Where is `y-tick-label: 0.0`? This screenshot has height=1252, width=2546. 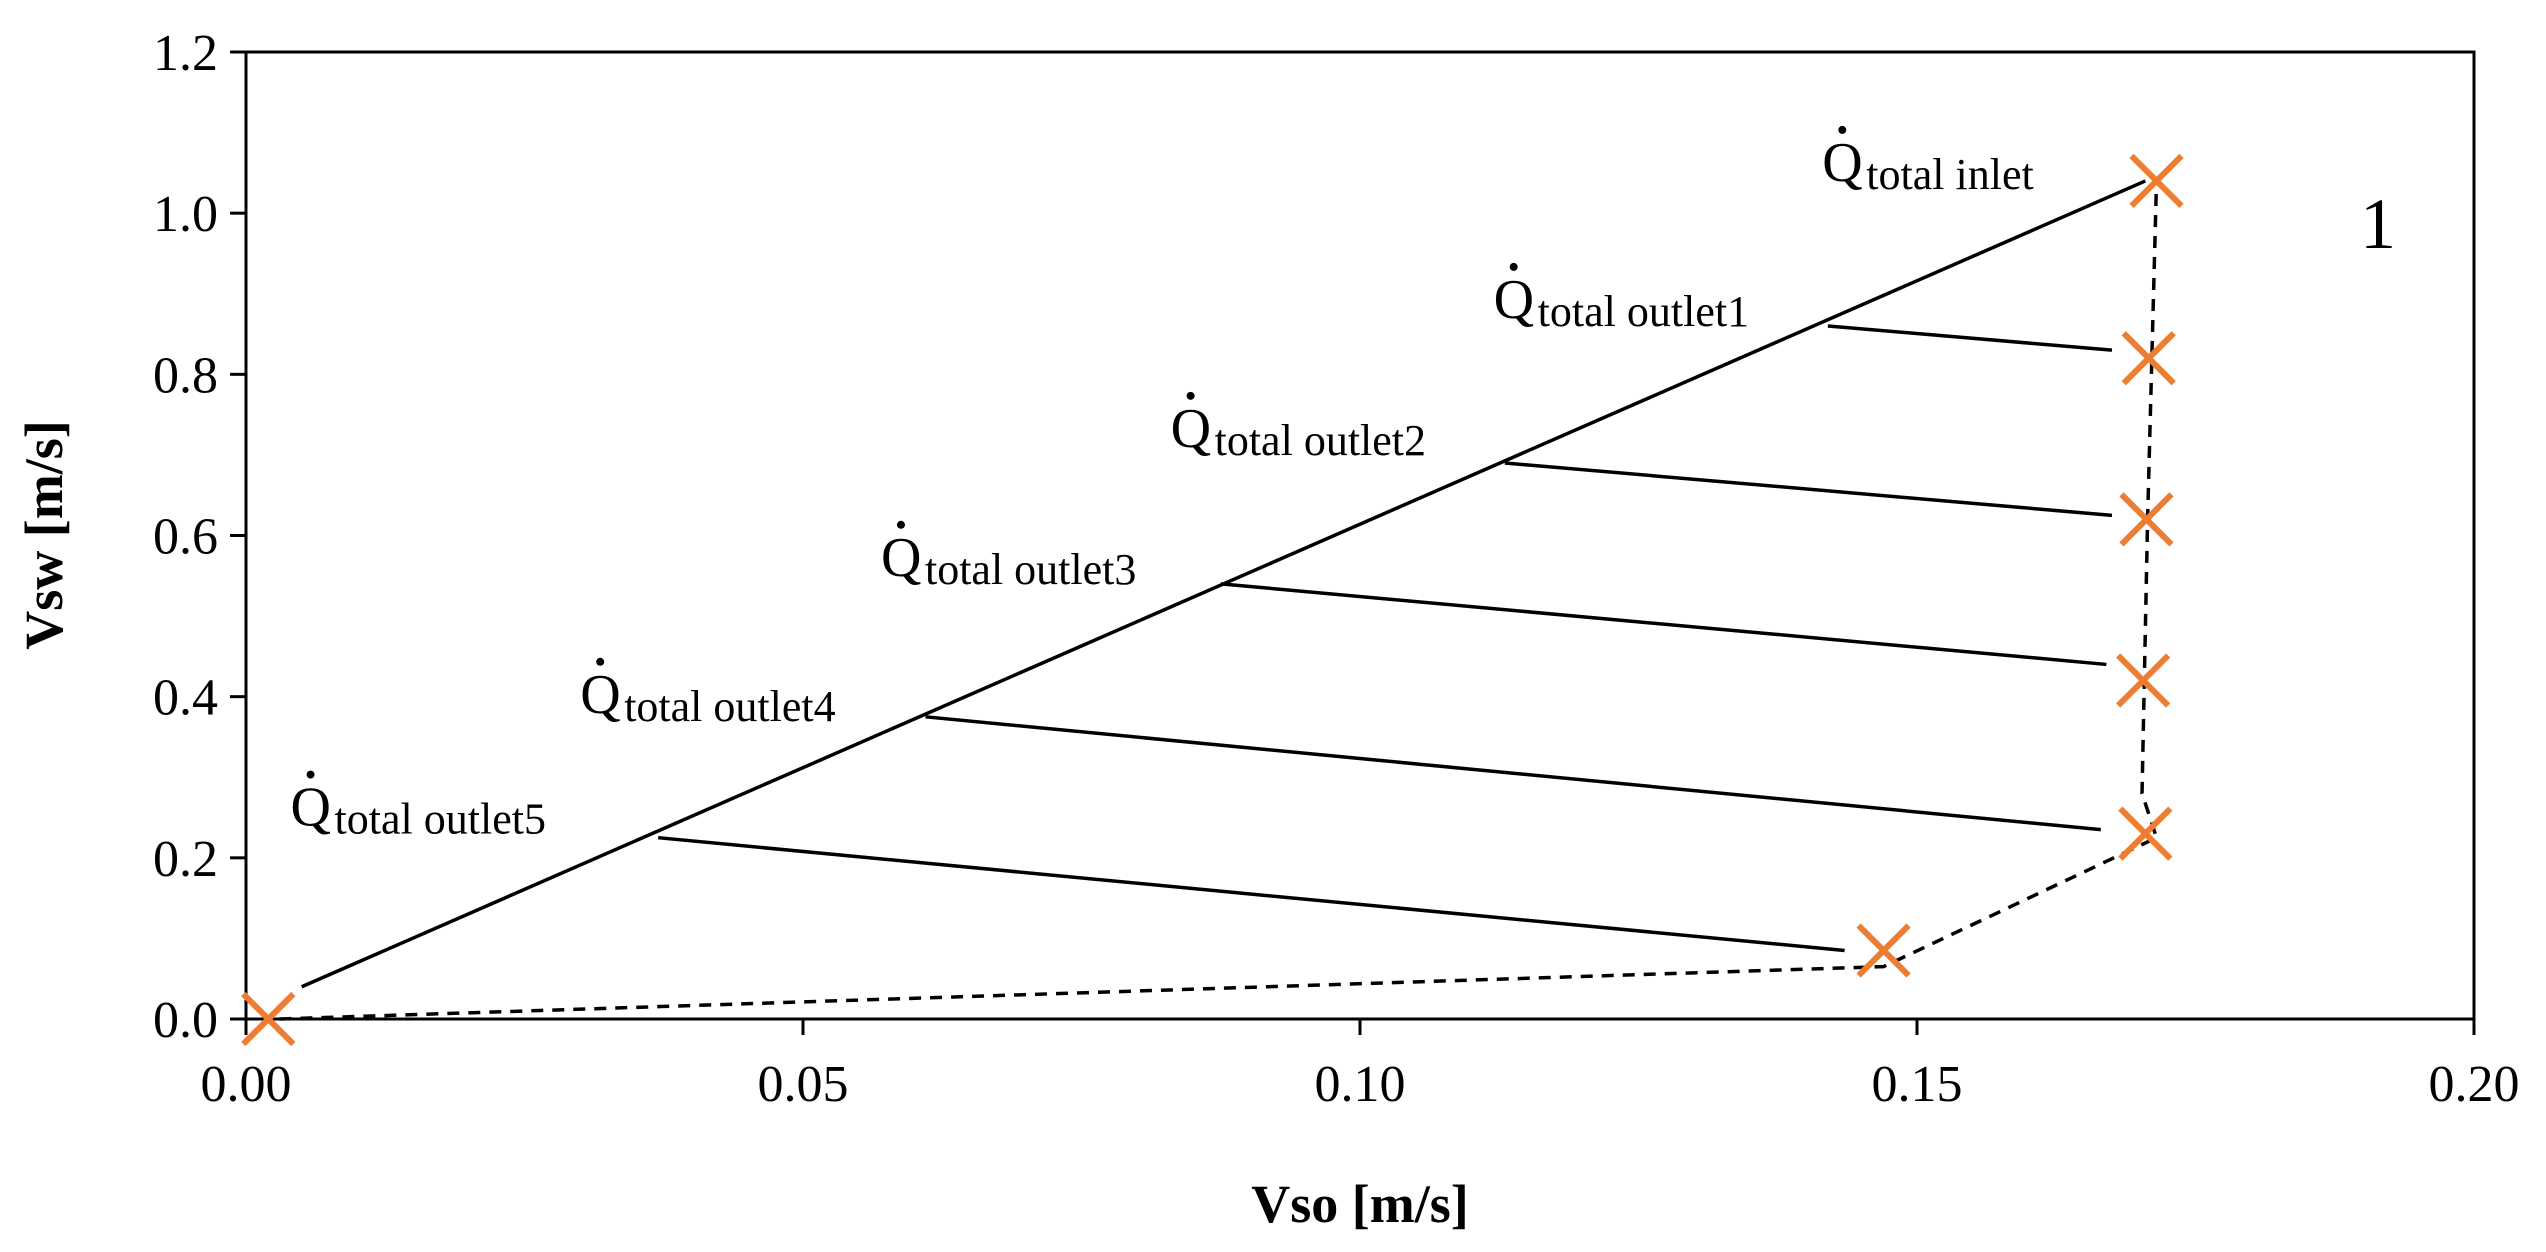 y-tick-label: 0.0 is located at coordinates (185, 1020).